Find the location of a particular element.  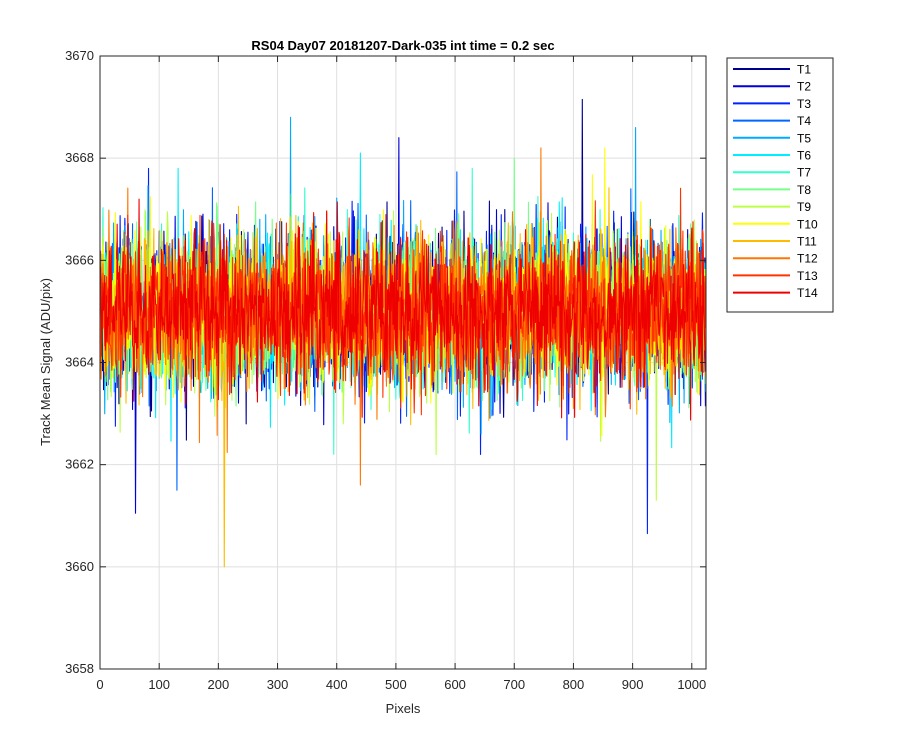

x-tick-label: 400 is located at coordinates (337, 684).